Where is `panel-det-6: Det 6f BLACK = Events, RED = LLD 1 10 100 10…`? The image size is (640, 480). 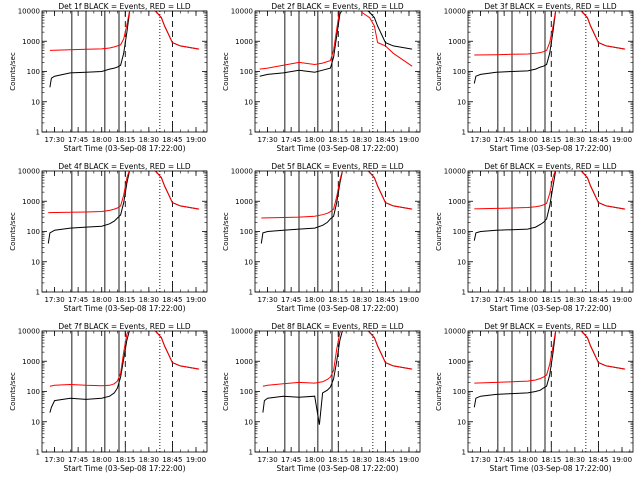
panel-det-6: Det 6f BLACK = Events, RED = LLD 1 10 100 10… is located at coordinates (534, 237).